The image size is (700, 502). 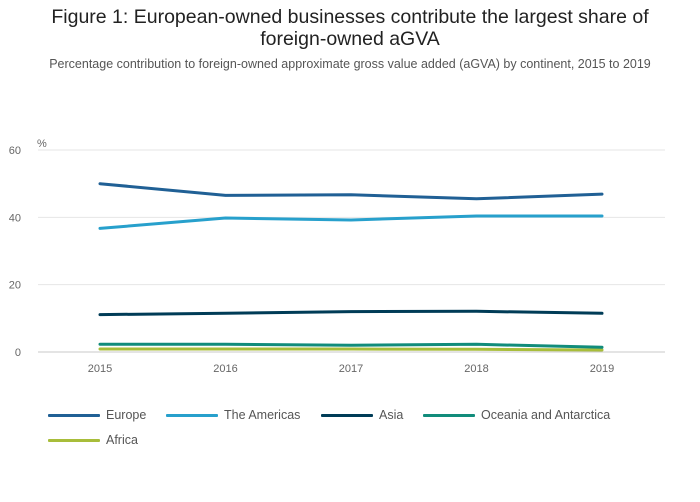 I want to click on legend-label: Oceania and Antarctica, so click(x=546, y=415).